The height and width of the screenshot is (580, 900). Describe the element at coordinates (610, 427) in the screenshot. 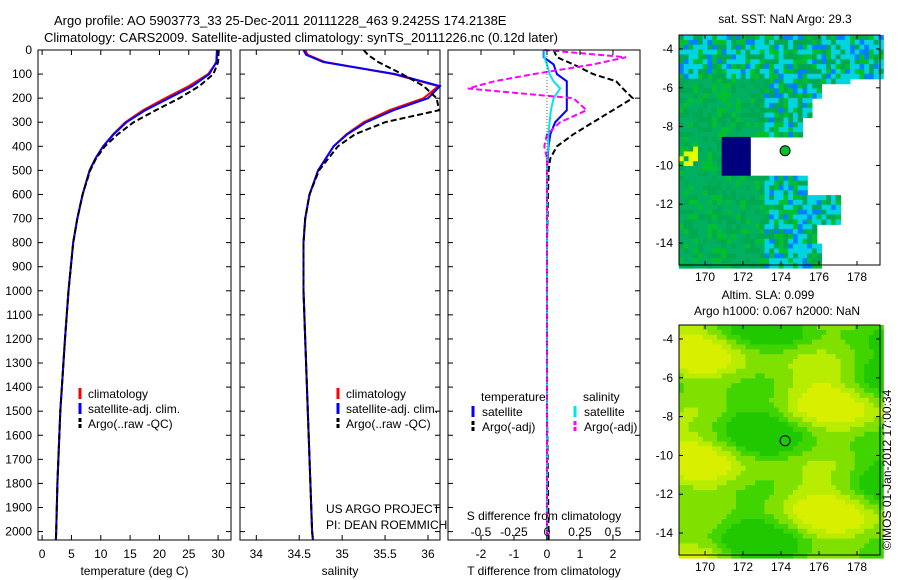

I see `legend-label: Argo(-adj)` at that location.